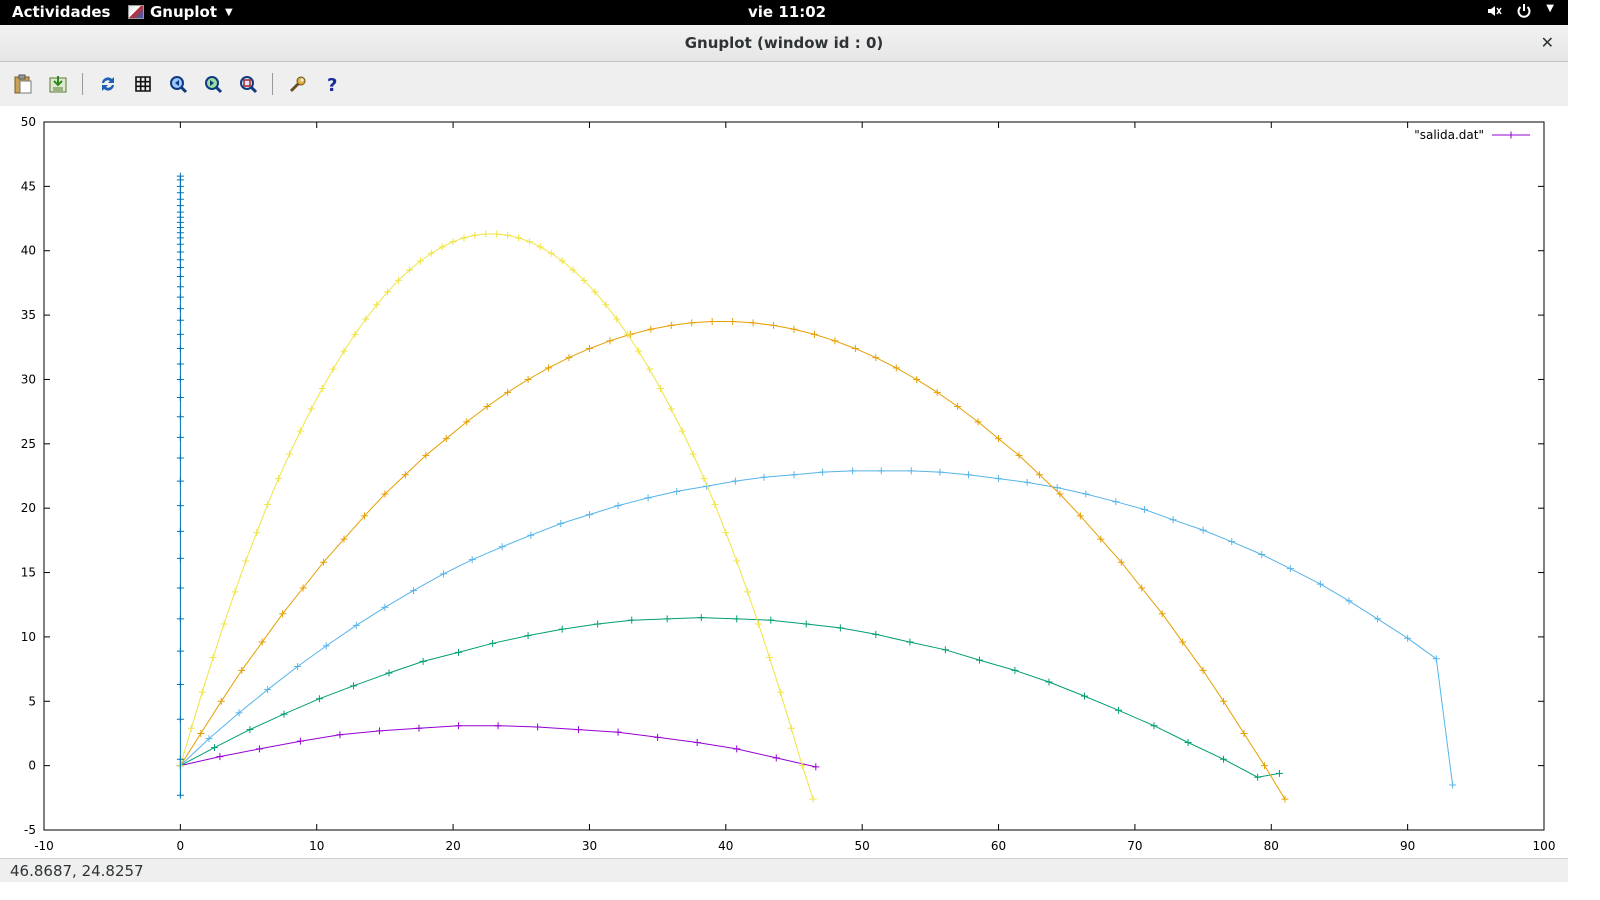 Image resolution: width=1600 pixels, height=900 pixels. I want to click on unzoom-button, so click(248, 84).